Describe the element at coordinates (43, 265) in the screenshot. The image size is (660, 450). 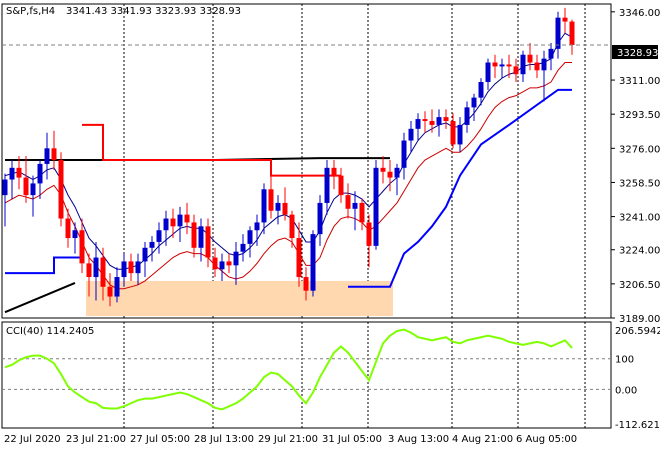
I see `lower-band-line` at that location.